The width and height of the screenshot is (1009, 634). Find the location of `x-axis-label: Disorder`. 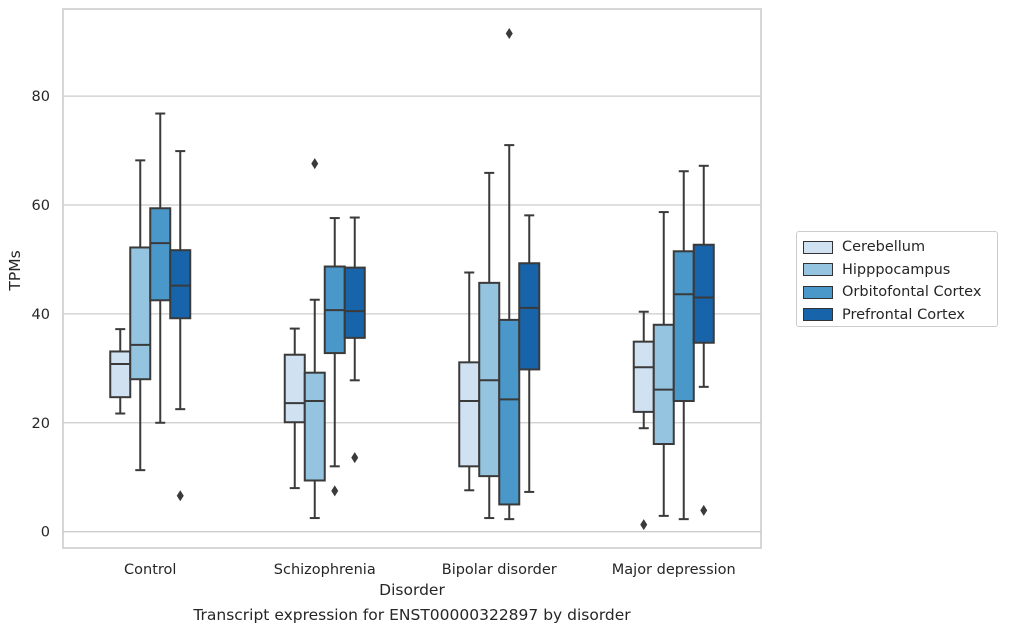

x-axis-label: Disorder is located at coordinates (412, 590).